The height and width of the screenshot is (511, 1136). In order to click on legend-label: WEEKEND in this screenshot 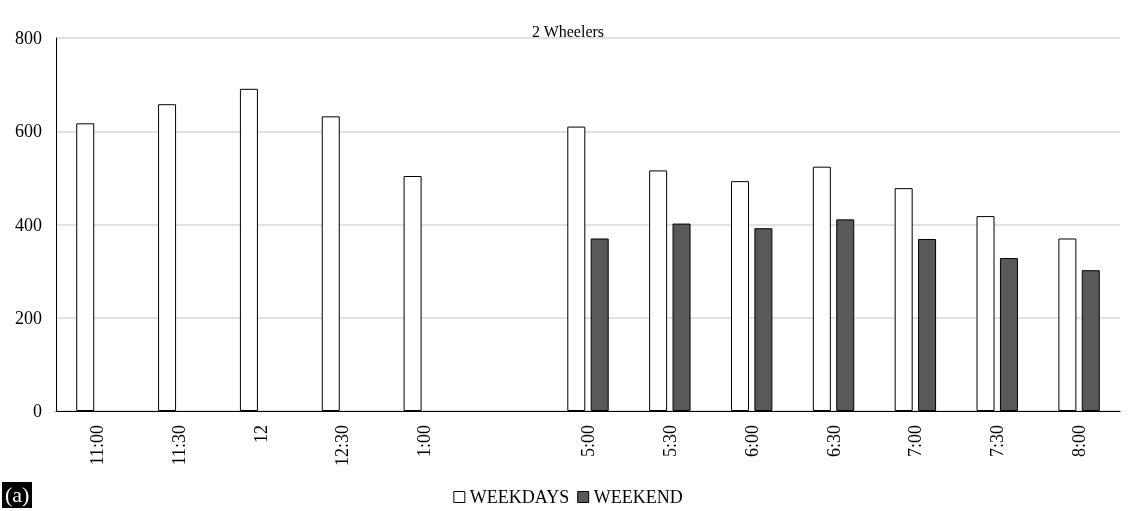, I will do `click(638, 497)`.